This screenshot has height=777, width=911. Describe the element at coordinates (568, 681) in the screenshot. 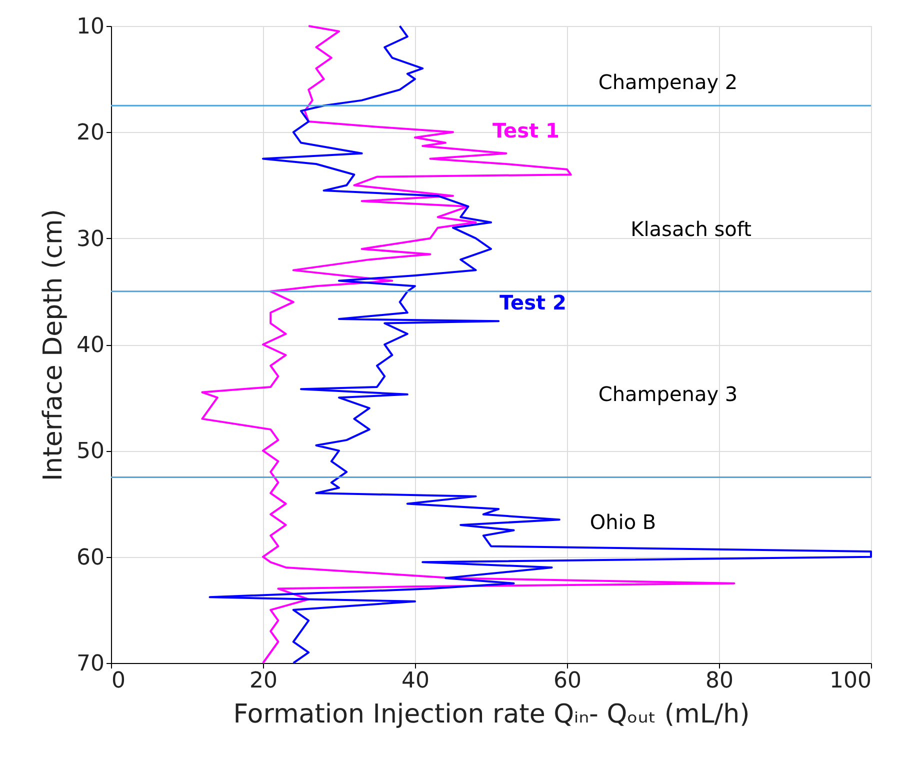

I see `x-tick-label: 60` at that location.